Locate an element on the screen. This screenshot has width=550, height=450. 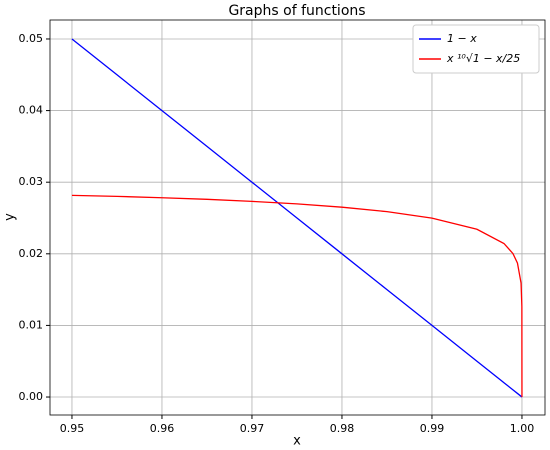
legend-label: 1 − x is located at coordinates (462, 38).